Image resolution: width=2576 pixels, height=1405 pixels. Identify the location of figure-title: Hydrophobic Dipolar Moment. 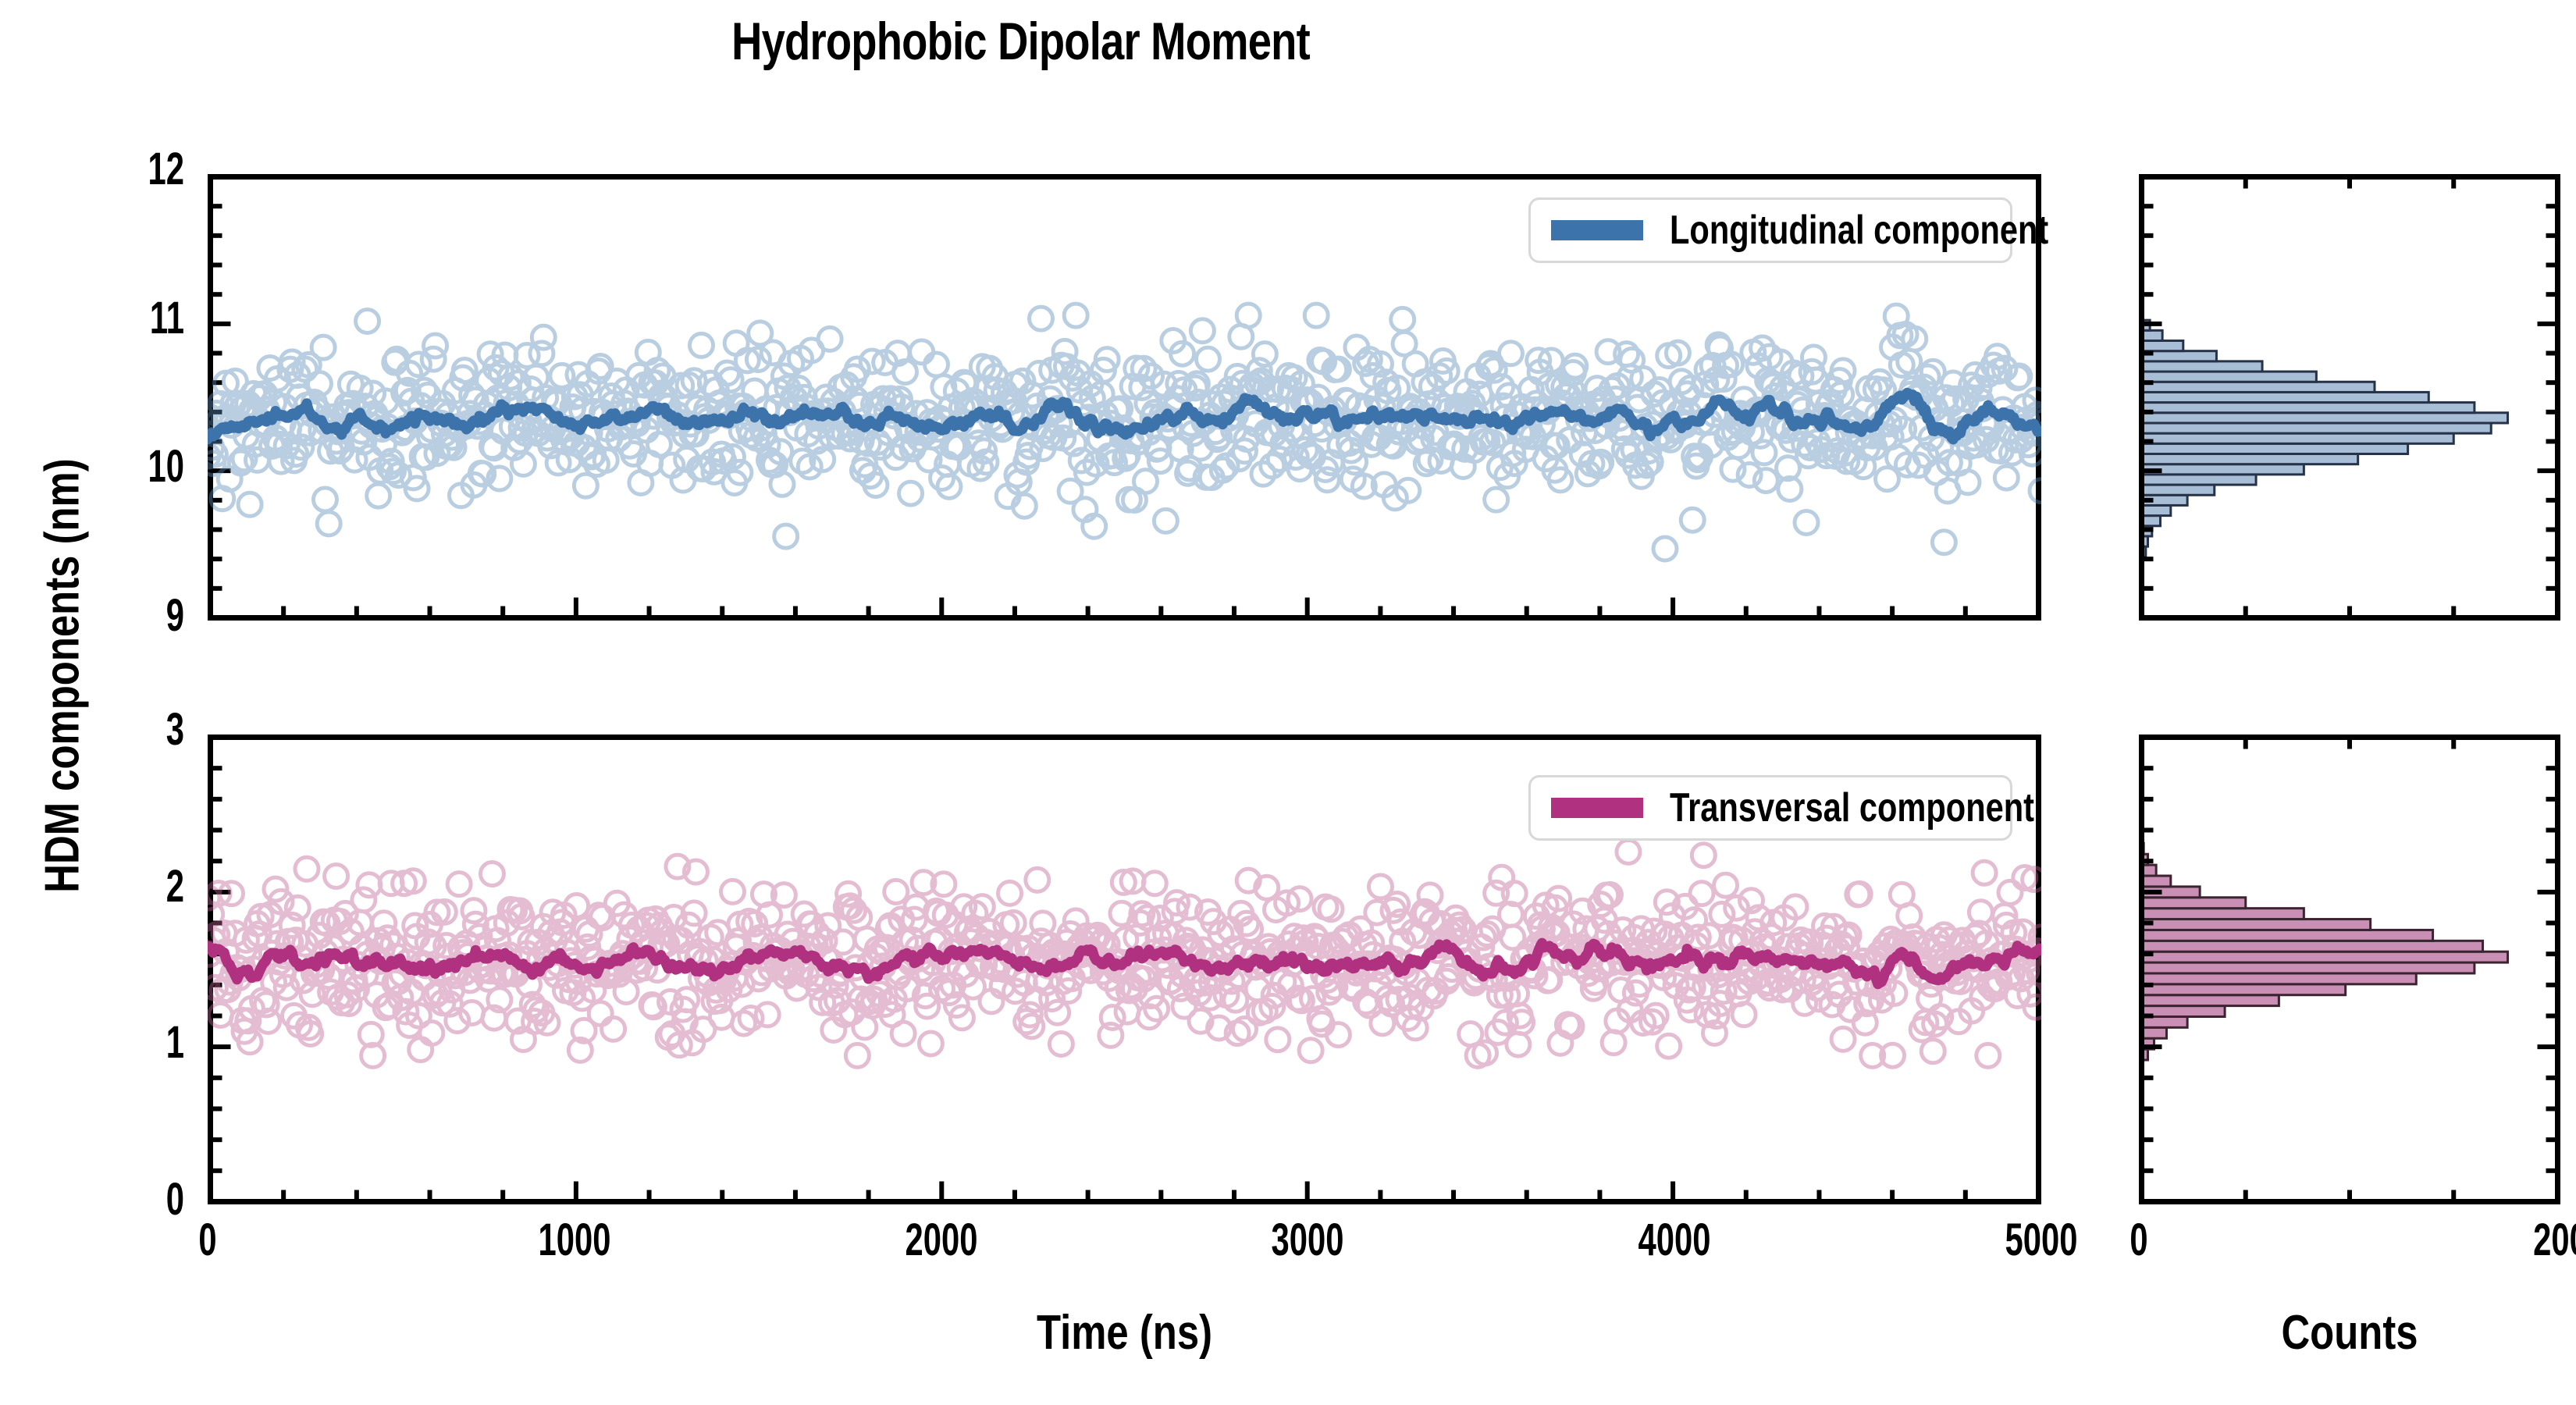
(1021, 41).